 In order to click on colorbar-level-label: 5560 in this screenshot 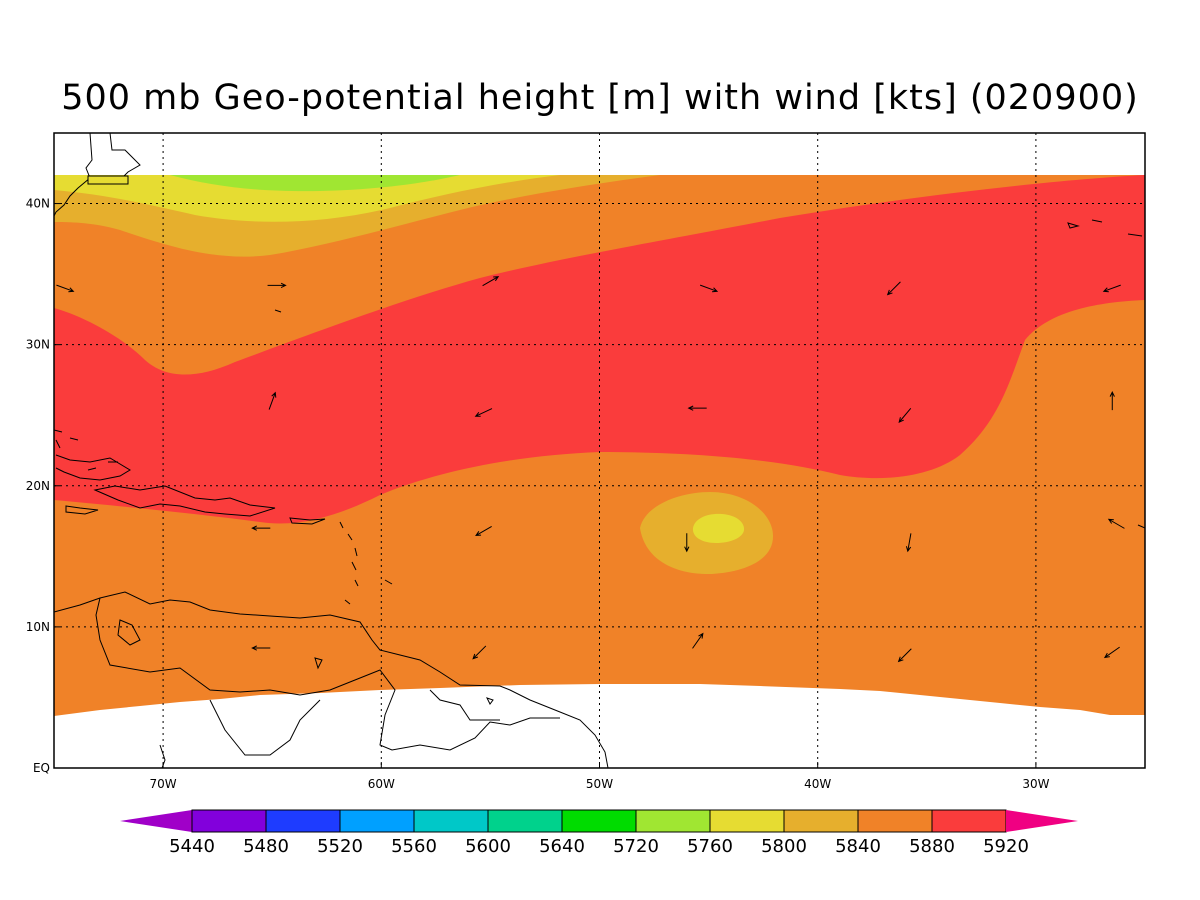, I will do `click(414, 846)`.